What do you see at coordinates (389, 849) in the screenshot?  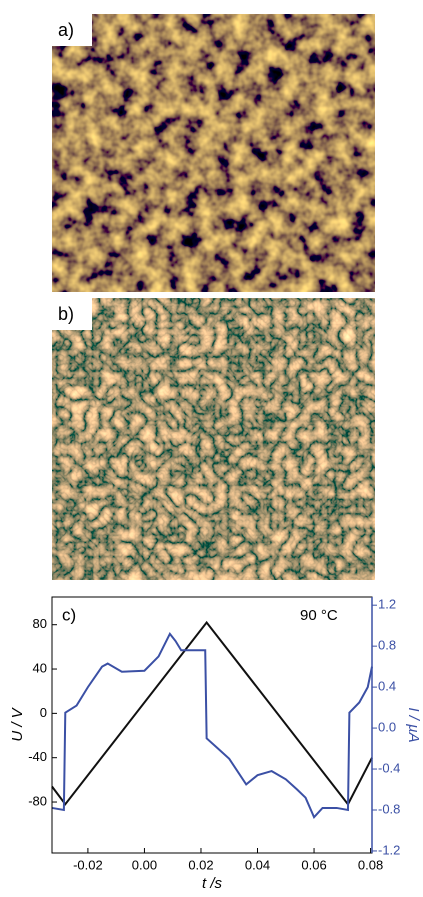 I see `y2-tick-label: -1.2` at bounding box center [389, 849].